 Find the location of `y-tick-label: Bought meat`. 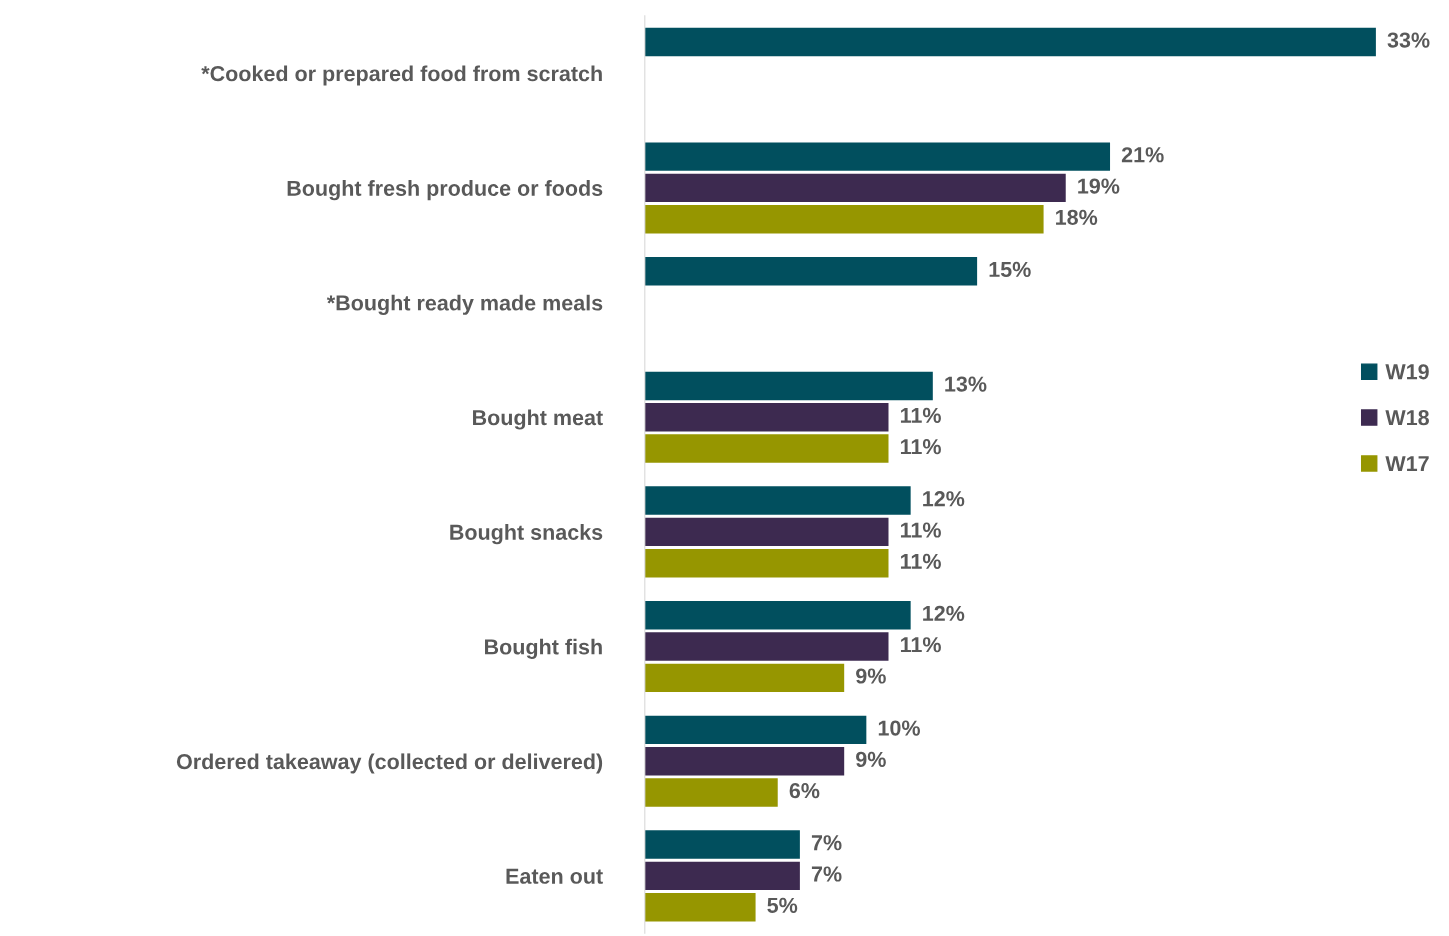

y-tick-label: Bought meat is located at coordinates (538, 419).